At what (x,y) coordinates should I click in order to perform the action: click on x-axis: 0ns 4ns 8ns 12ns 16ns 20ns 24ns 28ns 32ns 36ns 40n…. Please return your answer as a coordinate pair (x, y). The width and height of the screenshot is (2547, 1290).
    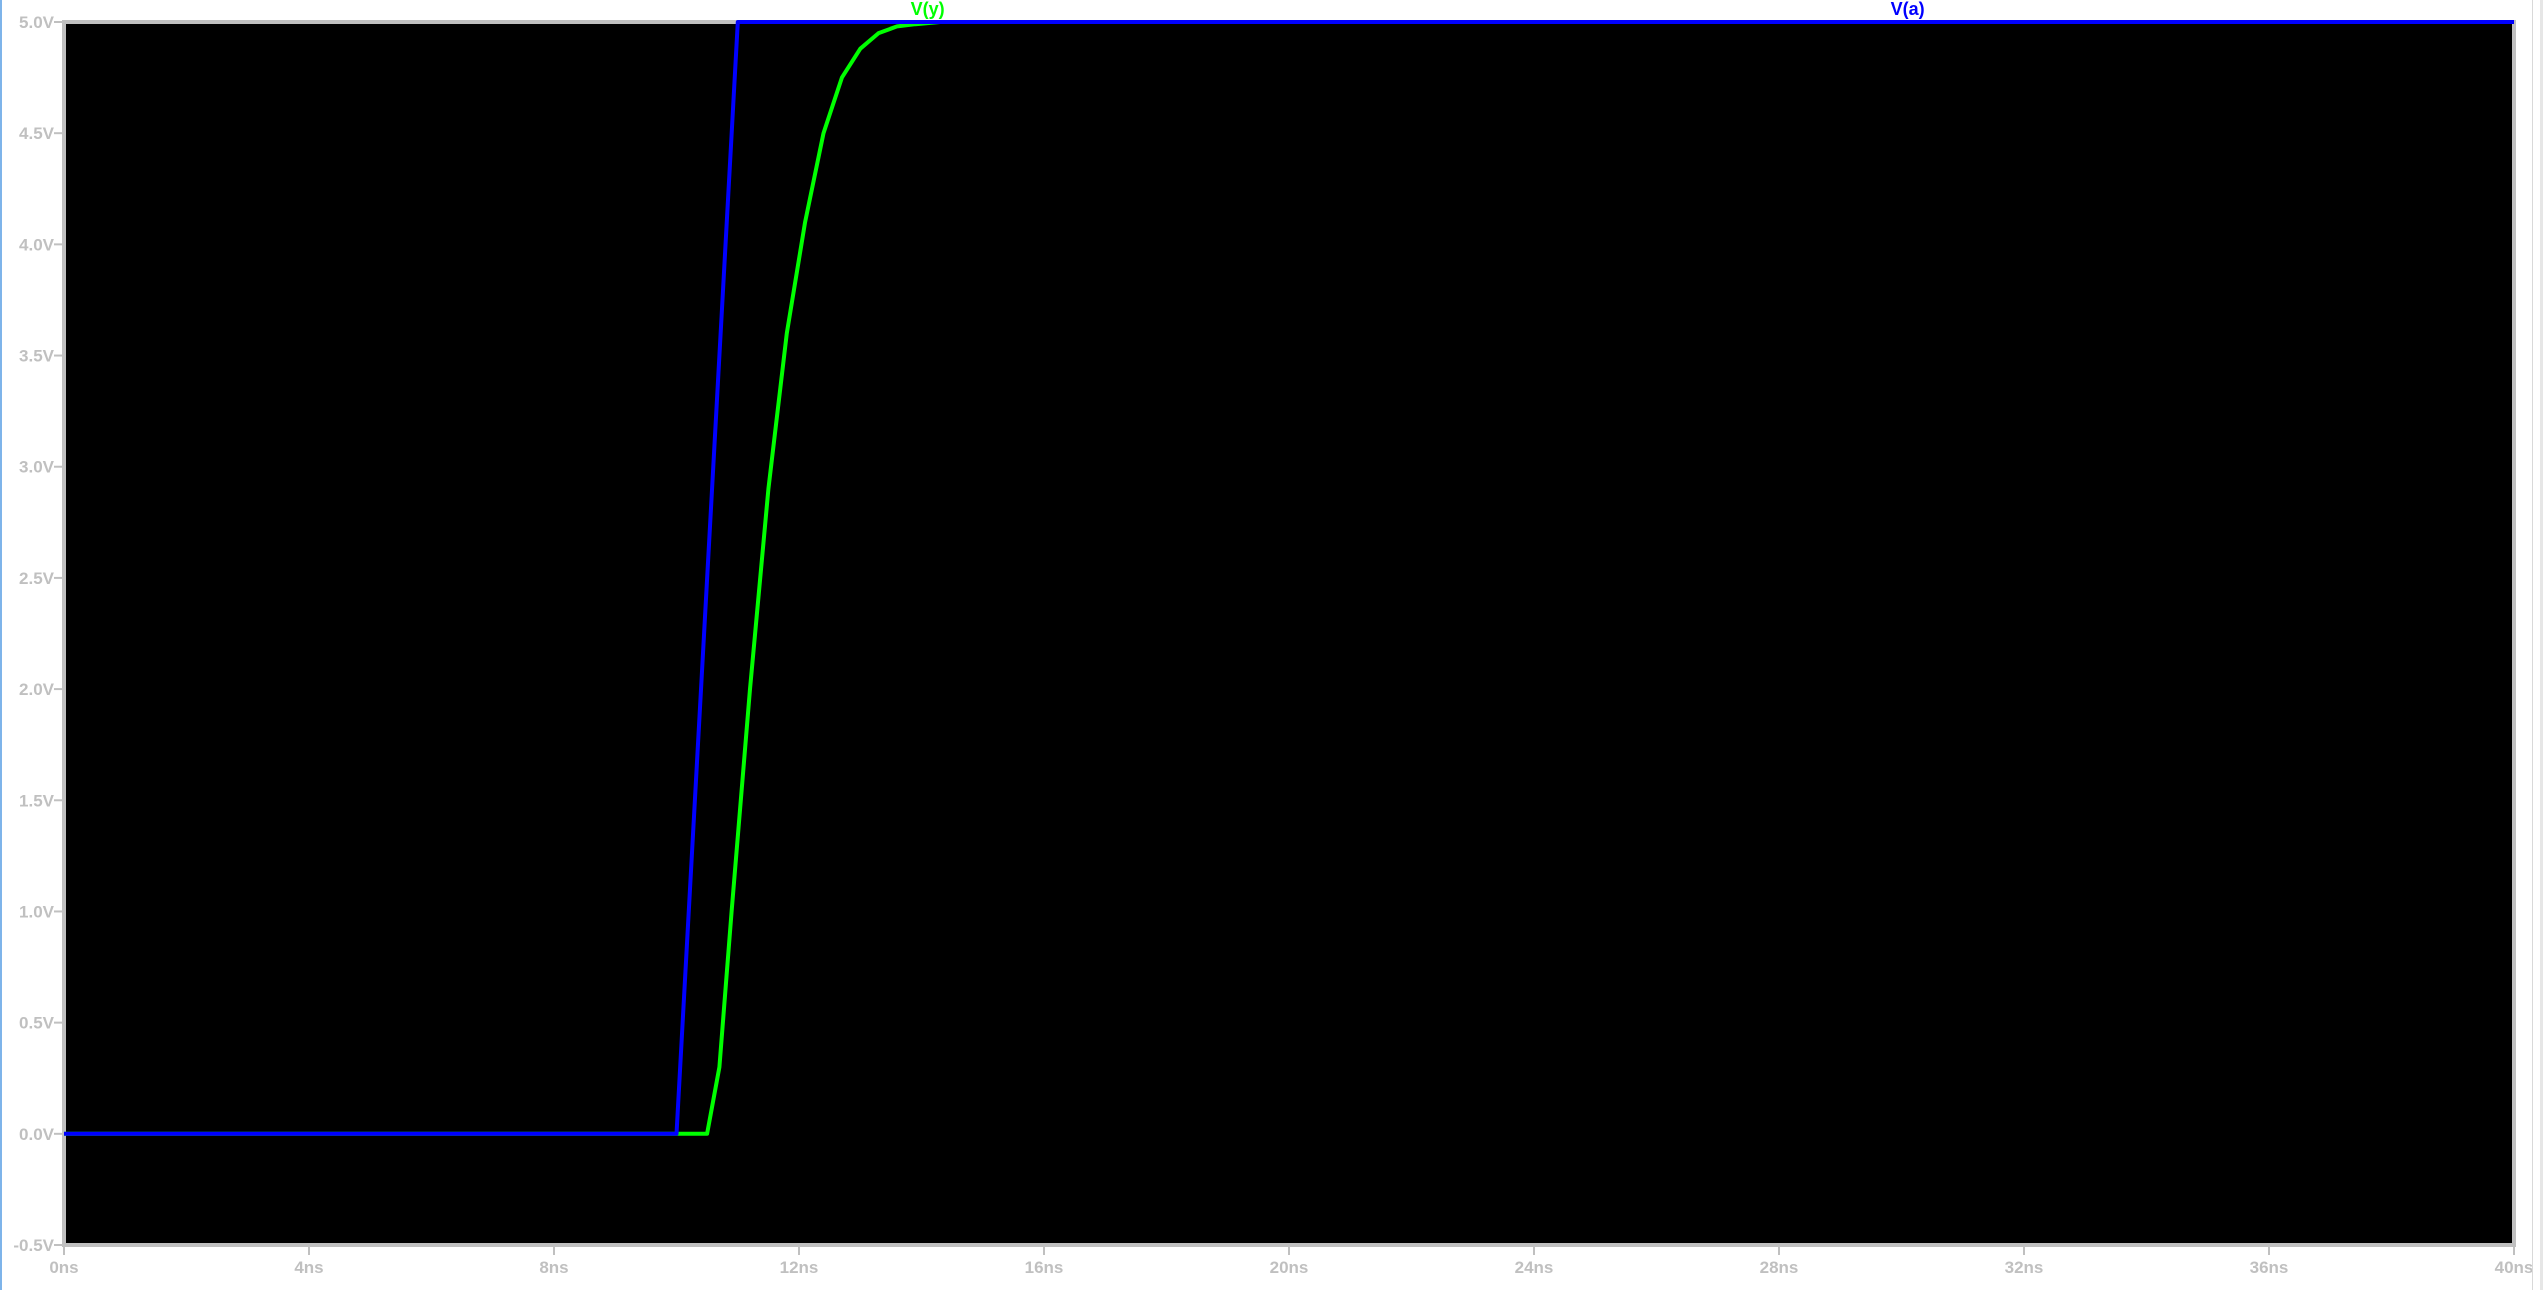
    Looking at the image, I should click on (1290, 1261).